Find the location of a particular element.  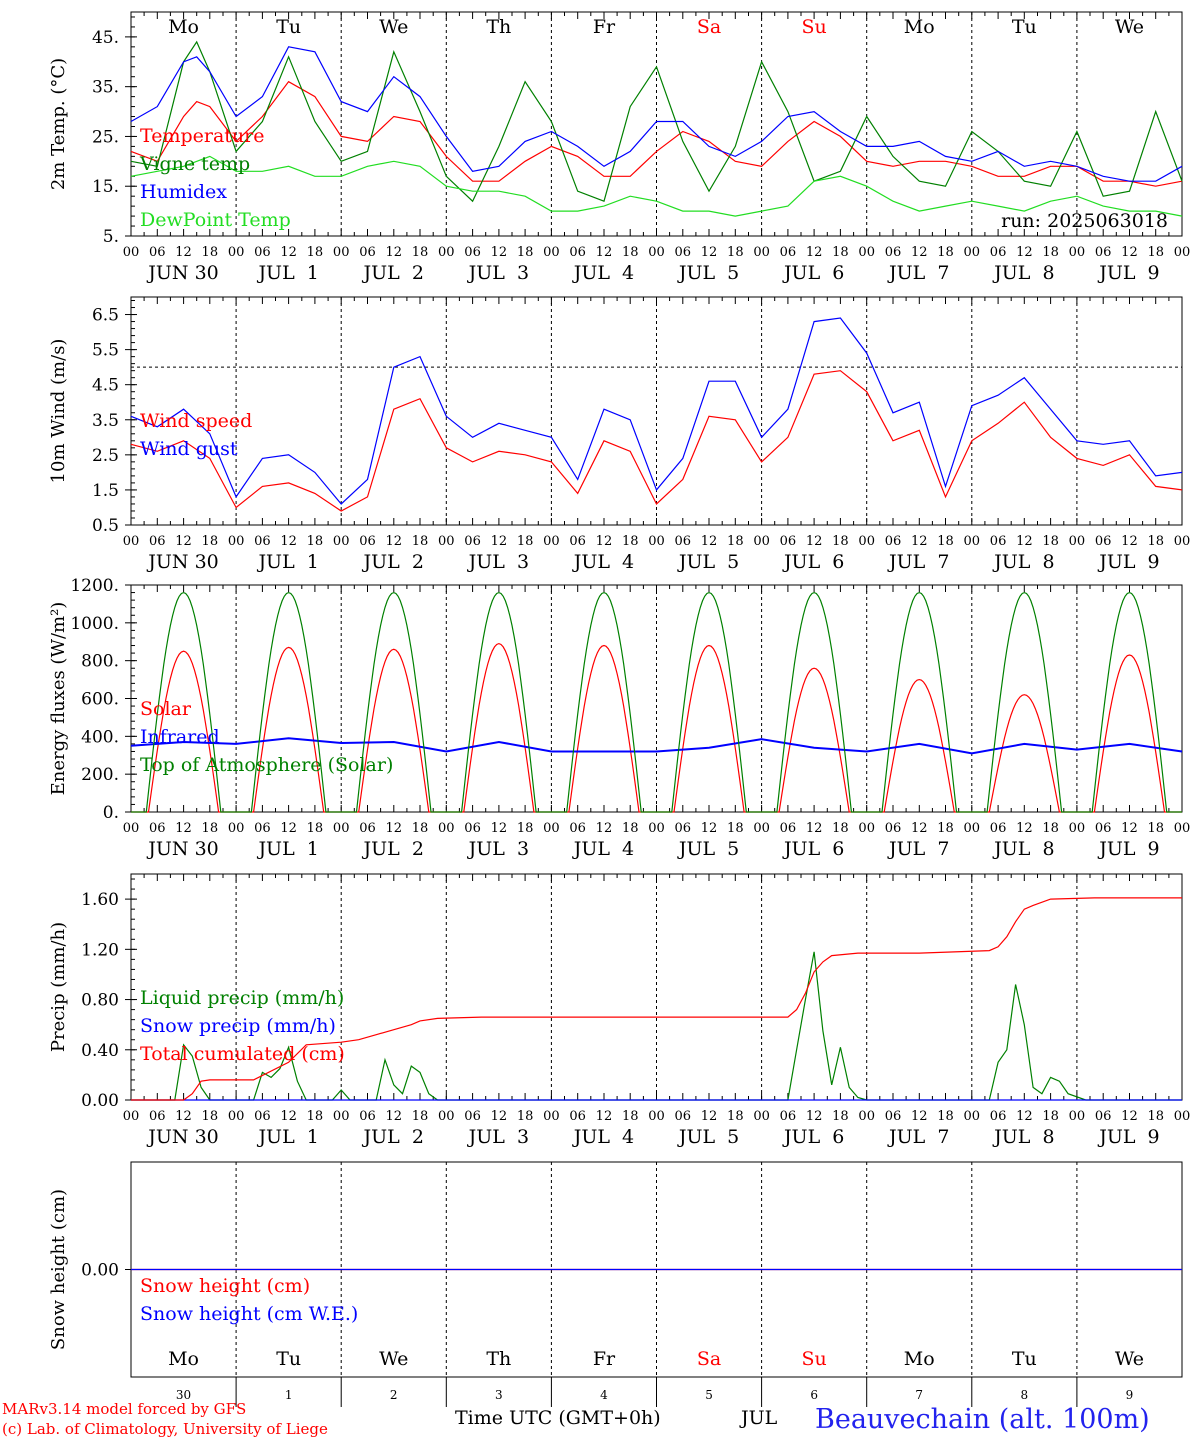

date-label: JUL 2 is located at coordinates (393, 273).